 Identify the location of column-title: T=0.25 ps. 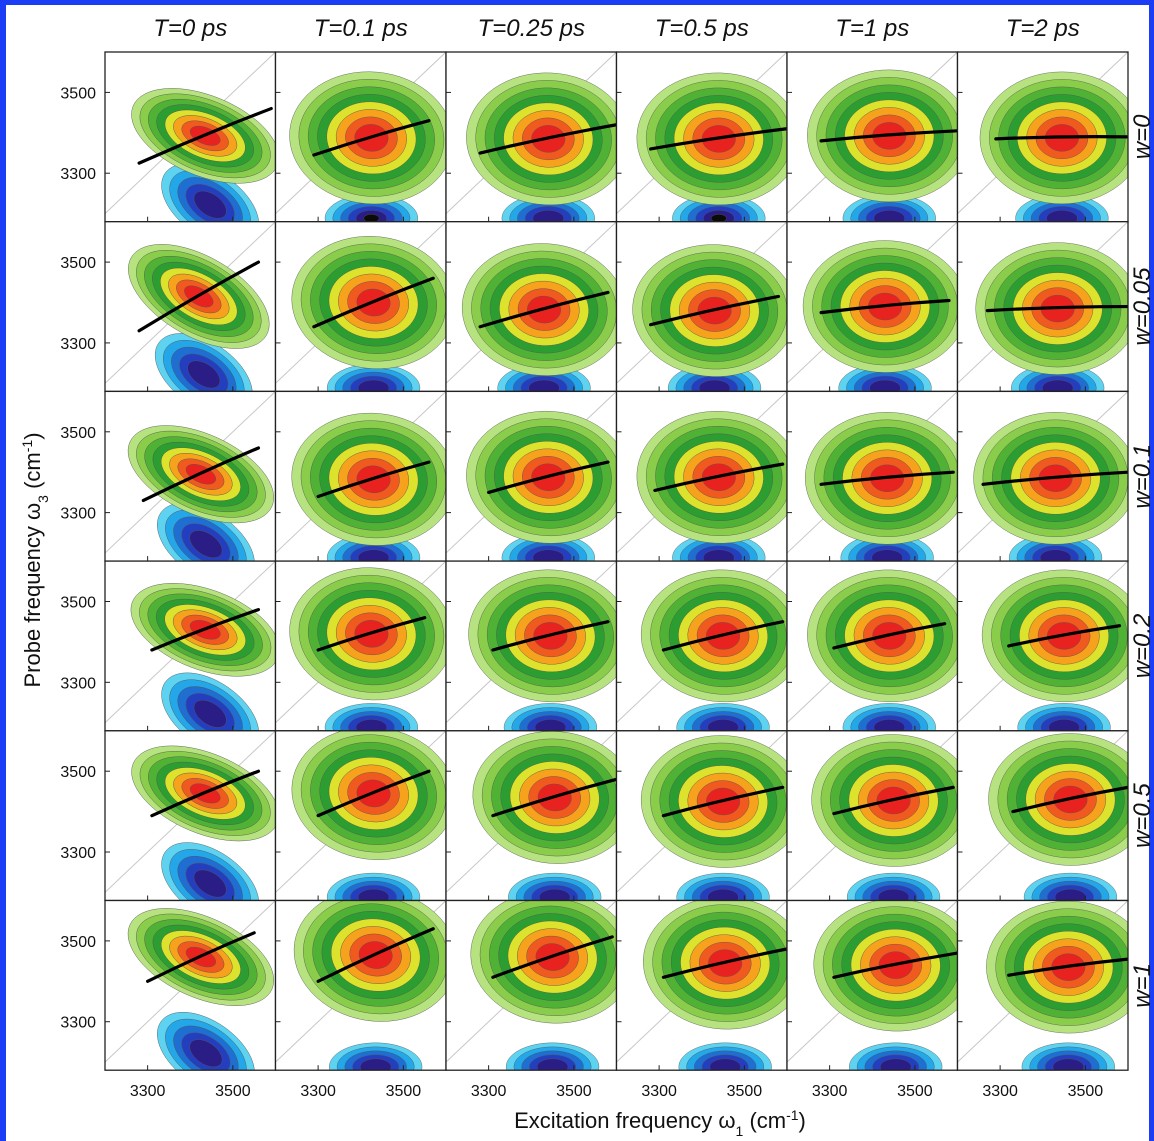
(531, 28).